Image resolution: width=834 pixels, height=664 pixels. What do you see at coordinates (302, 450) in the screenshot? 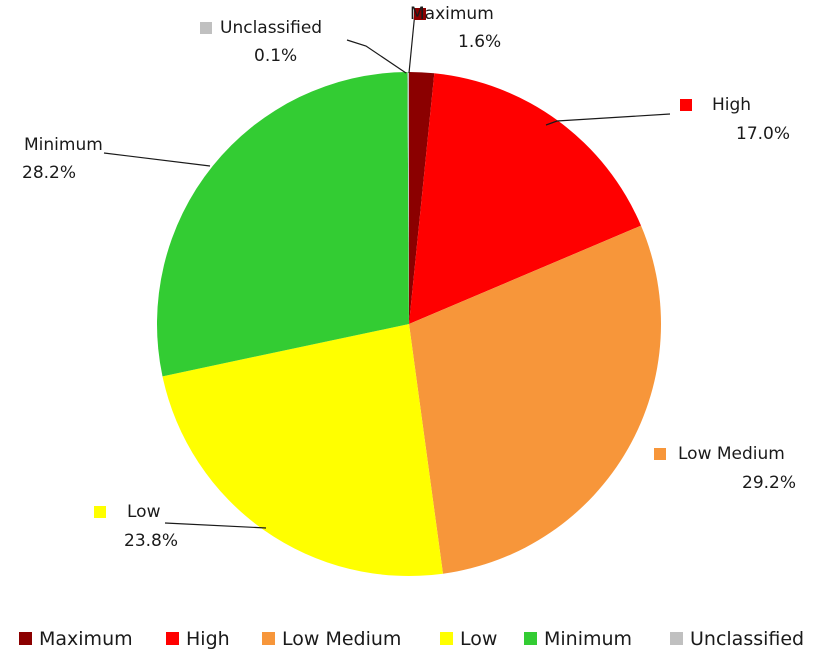
I see `pie-slice-low` at bounding box center [302, 450].